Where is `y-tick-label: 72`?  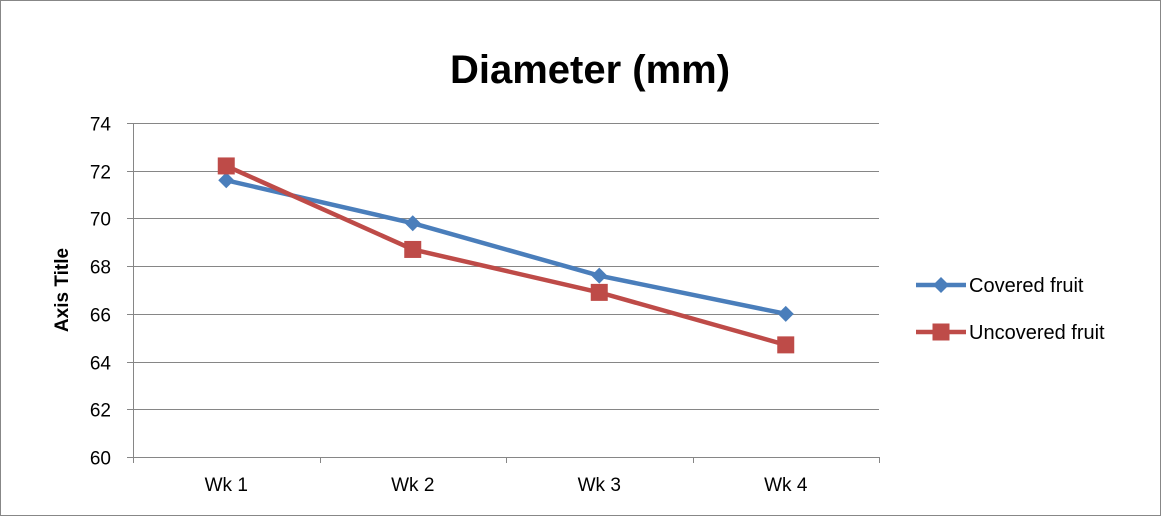 y-tick-label: 72 is located at coordinates (100, 173).